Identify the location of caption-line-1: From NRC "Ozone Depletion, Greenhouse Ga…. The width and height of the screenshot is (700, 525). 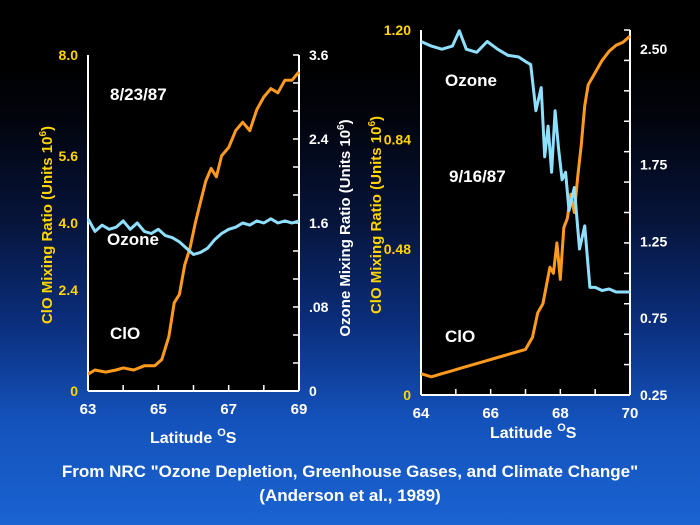
(350, 471).